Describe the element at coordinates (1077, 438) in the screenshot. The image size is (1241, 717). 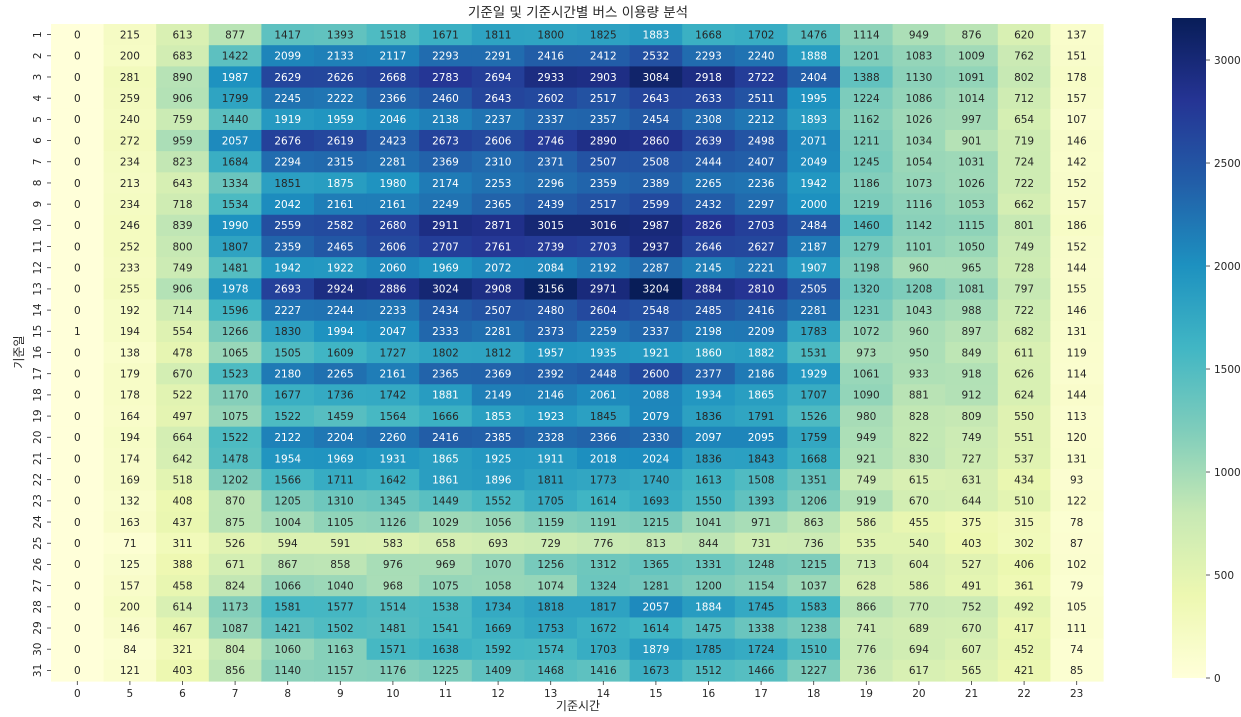
I see `cell-value-label: 120` at that location.